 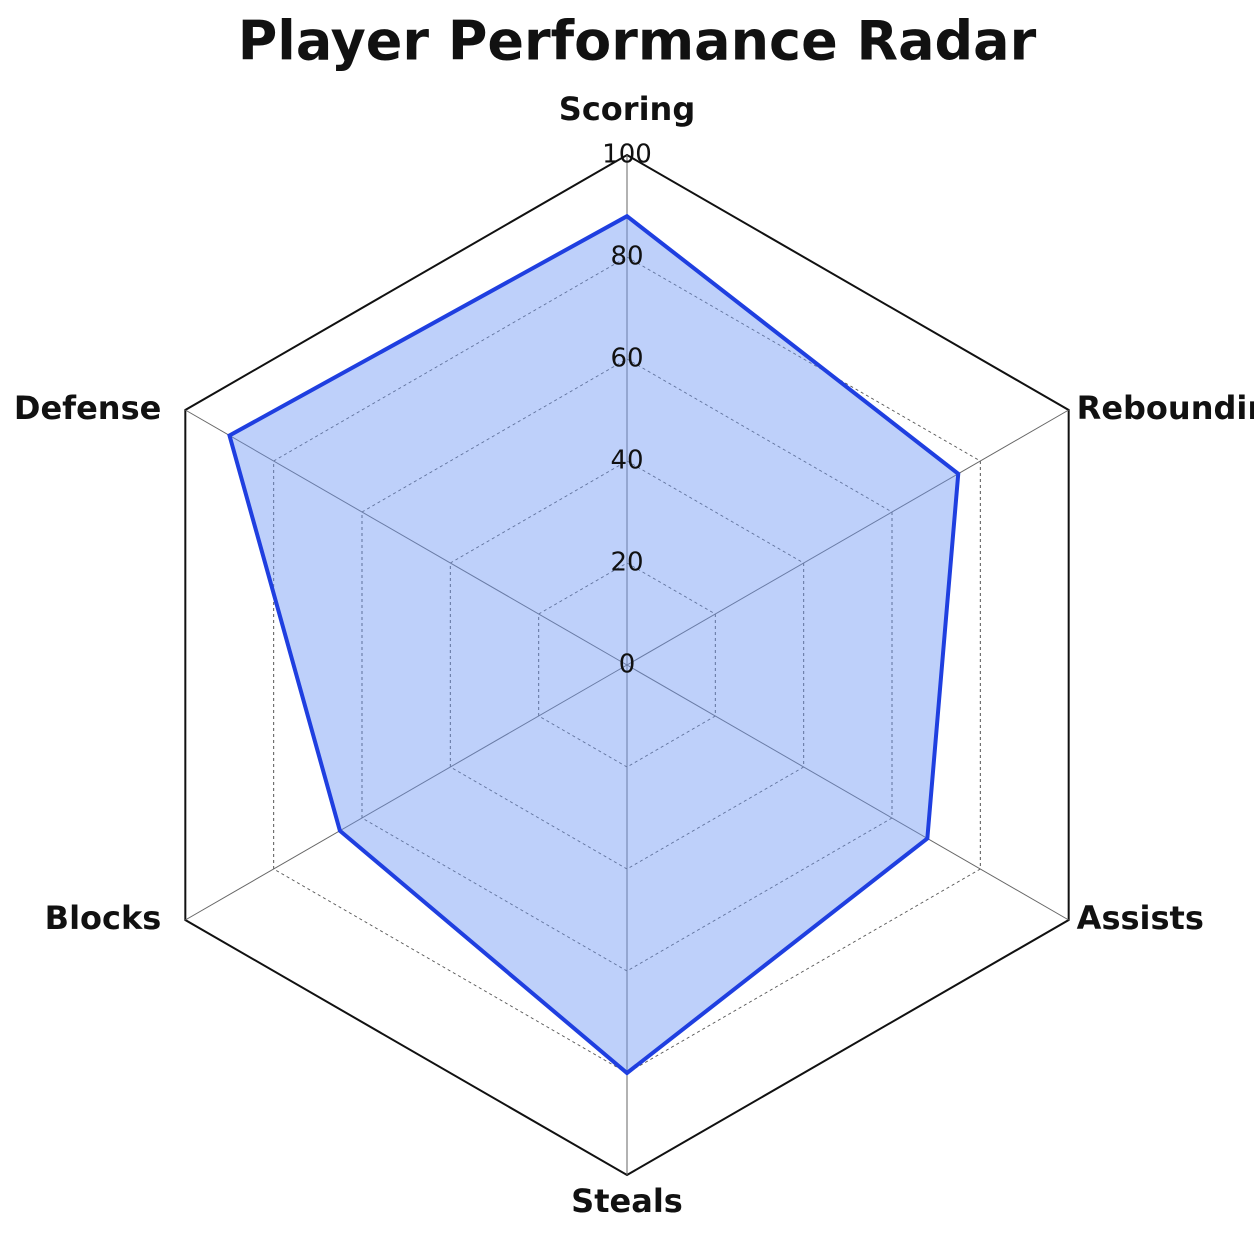 I want to click on r-tick-label: 0, so click(x=627, y=665).